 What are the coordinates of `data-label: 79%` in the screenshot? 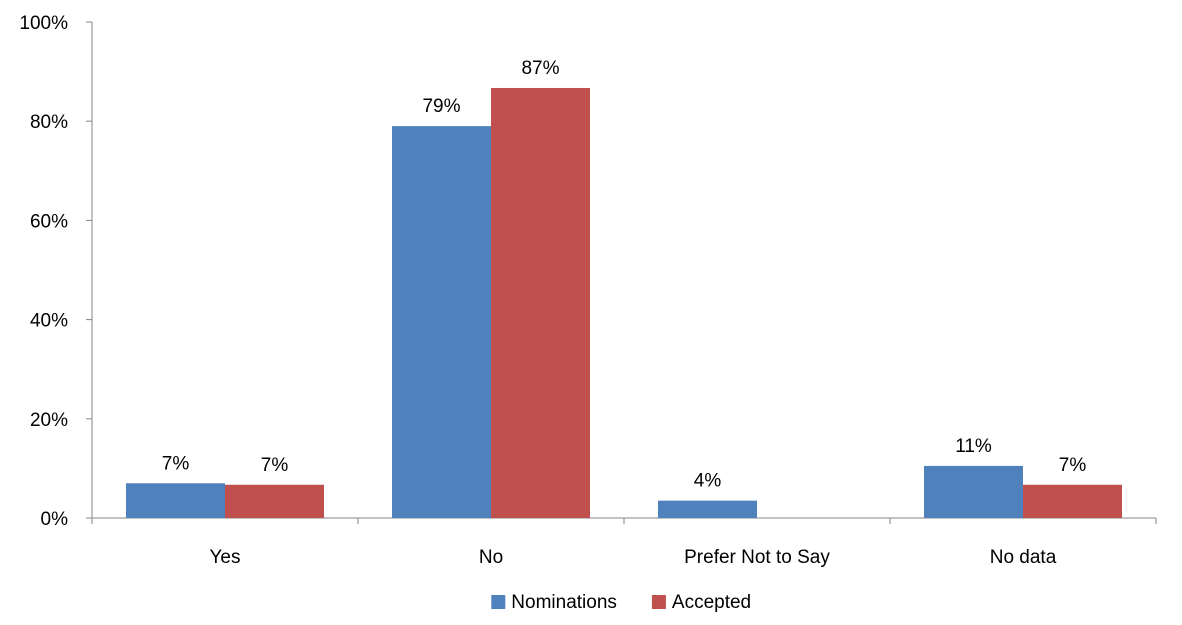 It's located at (441, 106).